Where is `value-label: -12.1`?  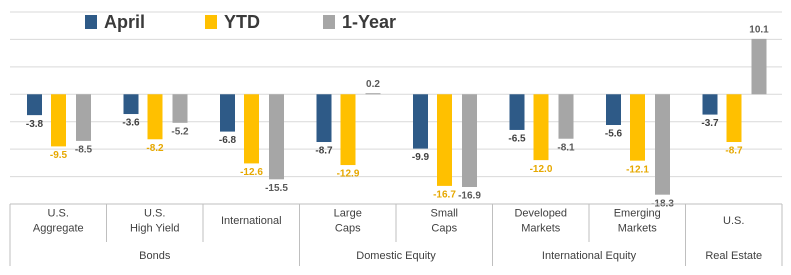
value-label: -12.1 is located at coordinates (637, 169).